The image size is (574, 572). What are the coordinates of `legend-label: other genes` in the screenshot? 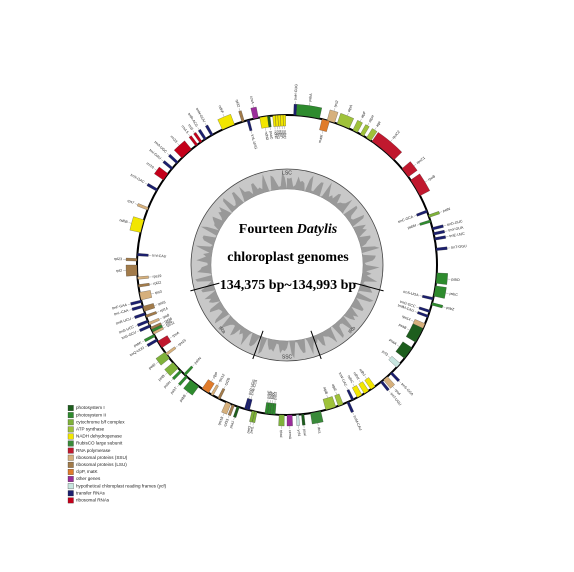 It's located at (88, 478).